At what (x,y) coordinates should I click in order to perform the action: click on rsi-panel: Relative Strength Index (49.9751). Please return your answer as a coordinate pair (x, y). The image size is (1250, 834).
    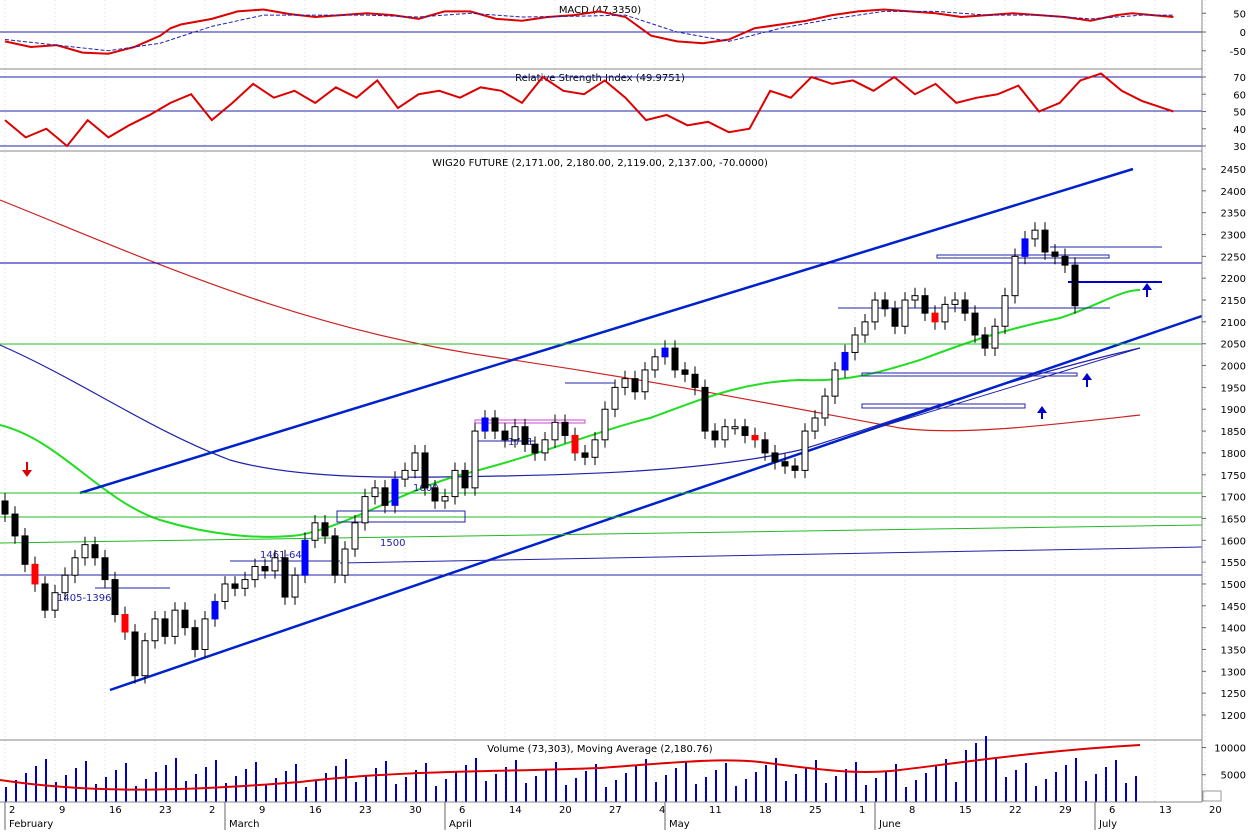
    Looking at the image, I should click on (601, 112).